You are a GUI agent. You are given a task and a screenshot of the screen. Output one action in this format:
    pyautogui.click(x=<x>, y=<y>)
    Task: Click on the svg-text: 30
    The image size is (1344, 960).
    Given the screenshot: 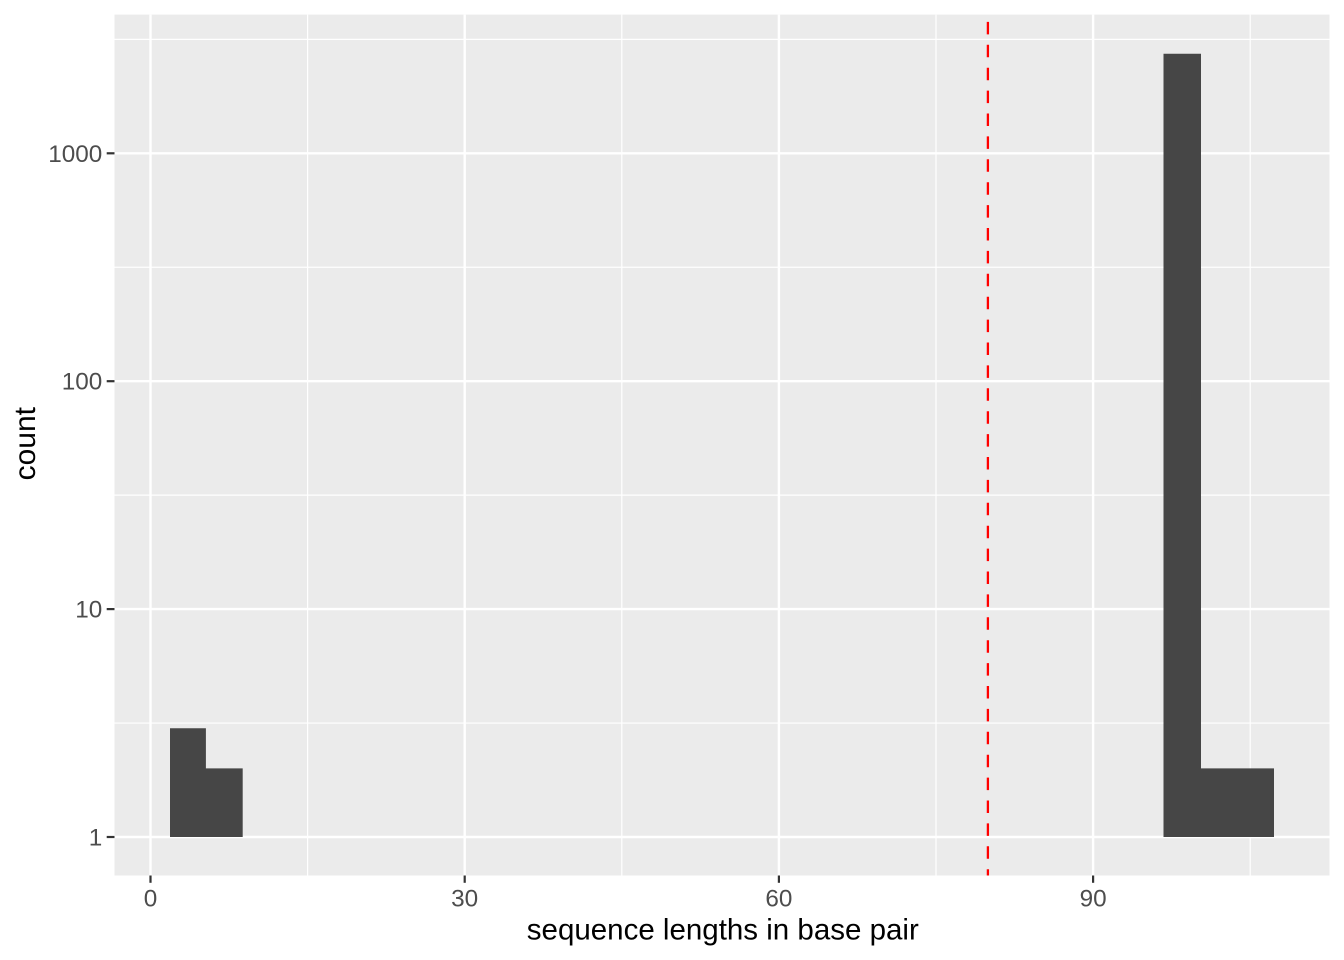 What is the action you would take?
    pyautogui.click(x=464, y=899)
    